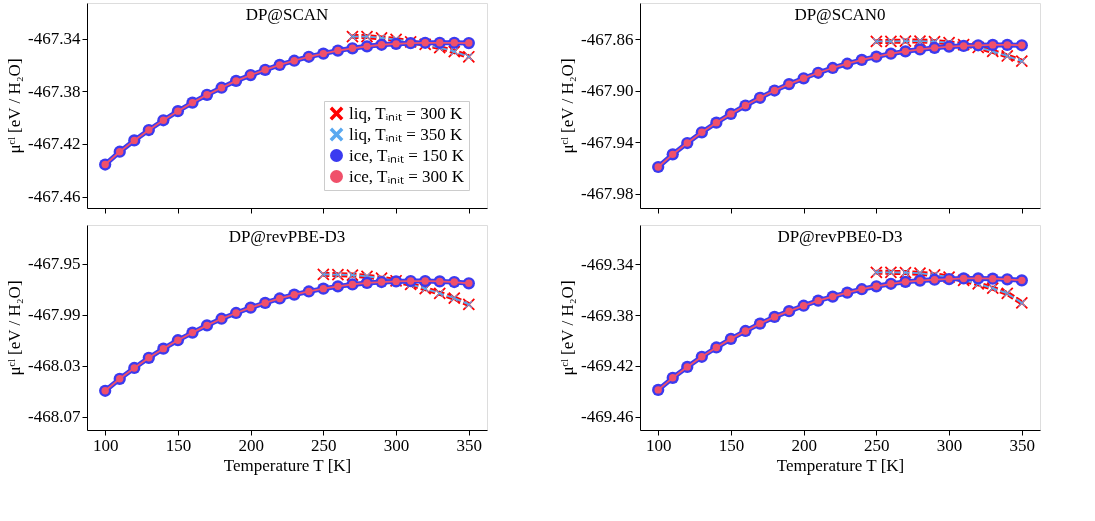  Describe the element at coordinates (54, 264) in the screenshot. I see `y-tick-label: -467.95` at that location.